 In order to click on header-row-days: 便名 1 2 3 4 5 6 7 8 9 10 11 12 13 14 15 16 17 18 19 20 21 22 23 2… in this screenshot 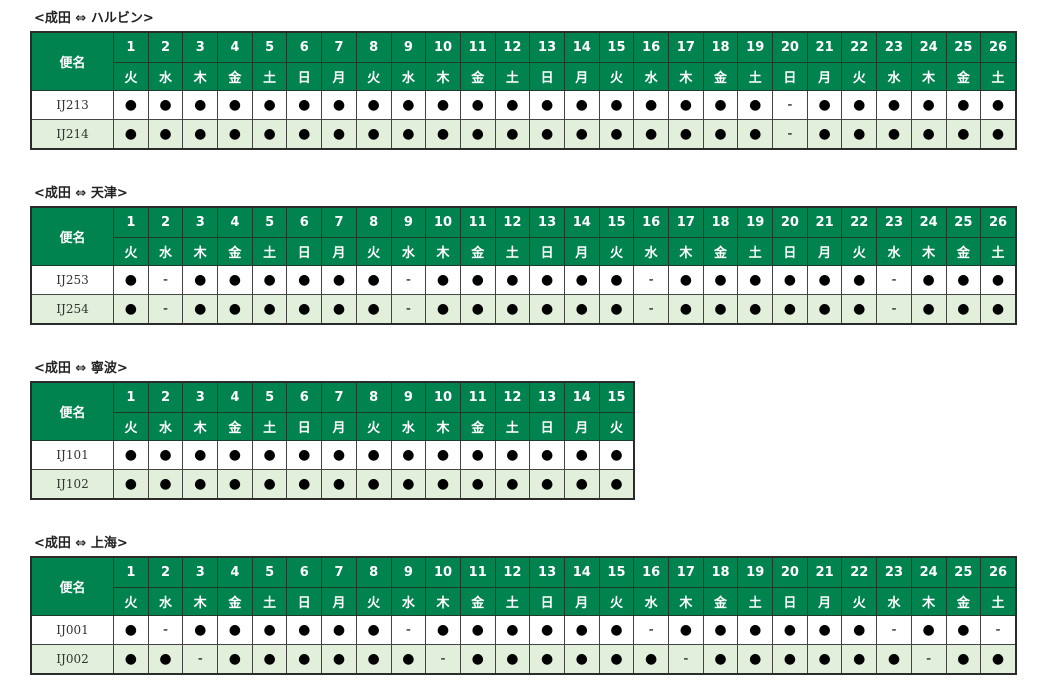, I will do `click(523, 586)`.